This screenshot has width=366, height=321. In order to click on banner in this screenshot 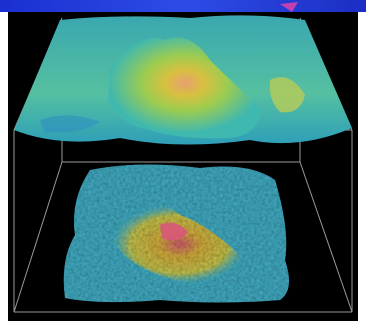, I will do `click(183, 6)`.